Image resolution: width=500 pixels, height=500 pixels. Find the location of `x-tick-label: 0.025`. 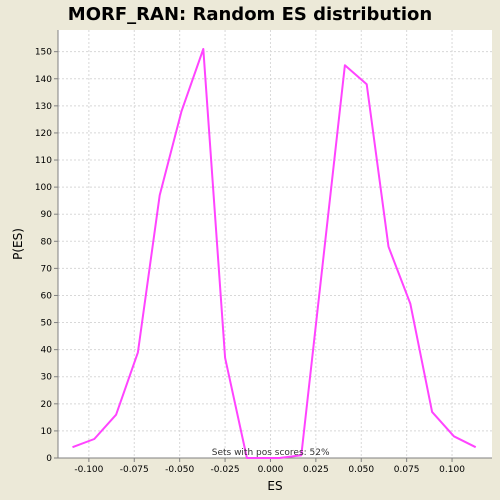

x-tick-label: 0.025 is located at coordinates (316, 470).